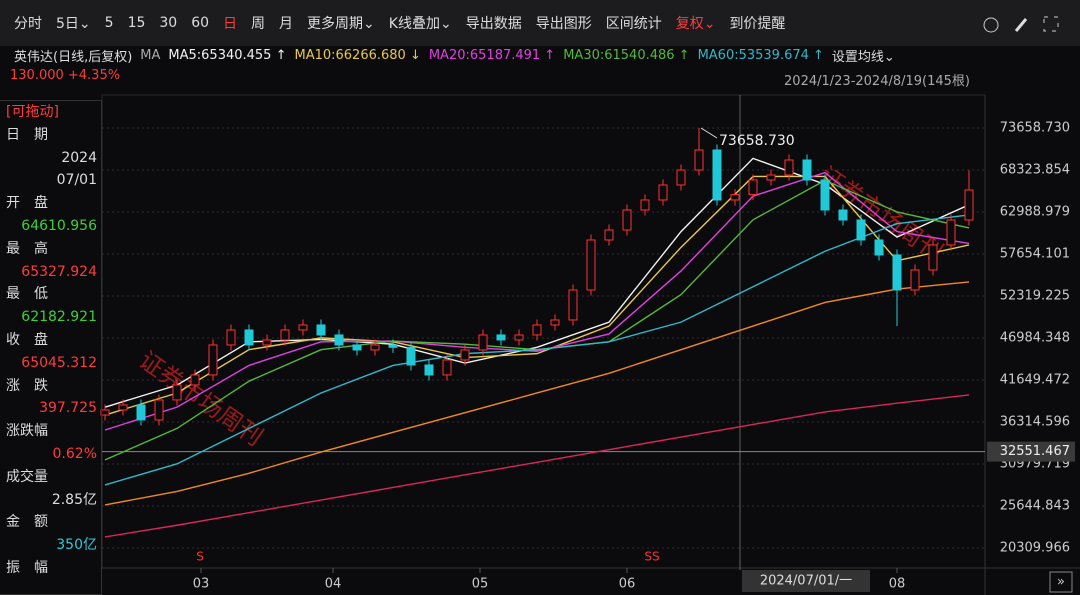  Describe the element at coordinates (258, 24) in the screenshot. I see `toolbar-button: 周` at that location.